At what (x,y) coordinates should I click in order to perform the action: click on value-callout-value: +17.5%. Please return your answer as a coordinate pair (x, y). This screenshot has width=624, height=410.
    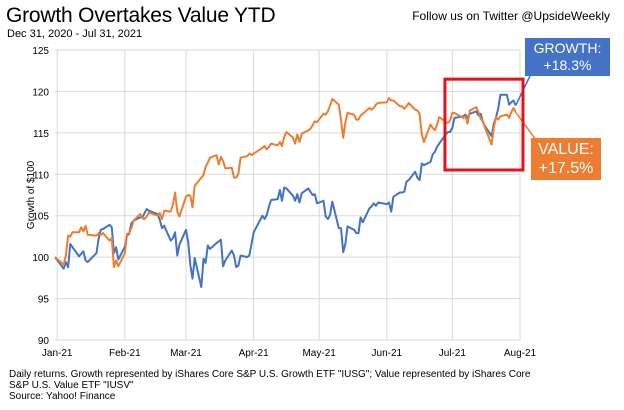
    Looking at the image, I should click on (566, 168).